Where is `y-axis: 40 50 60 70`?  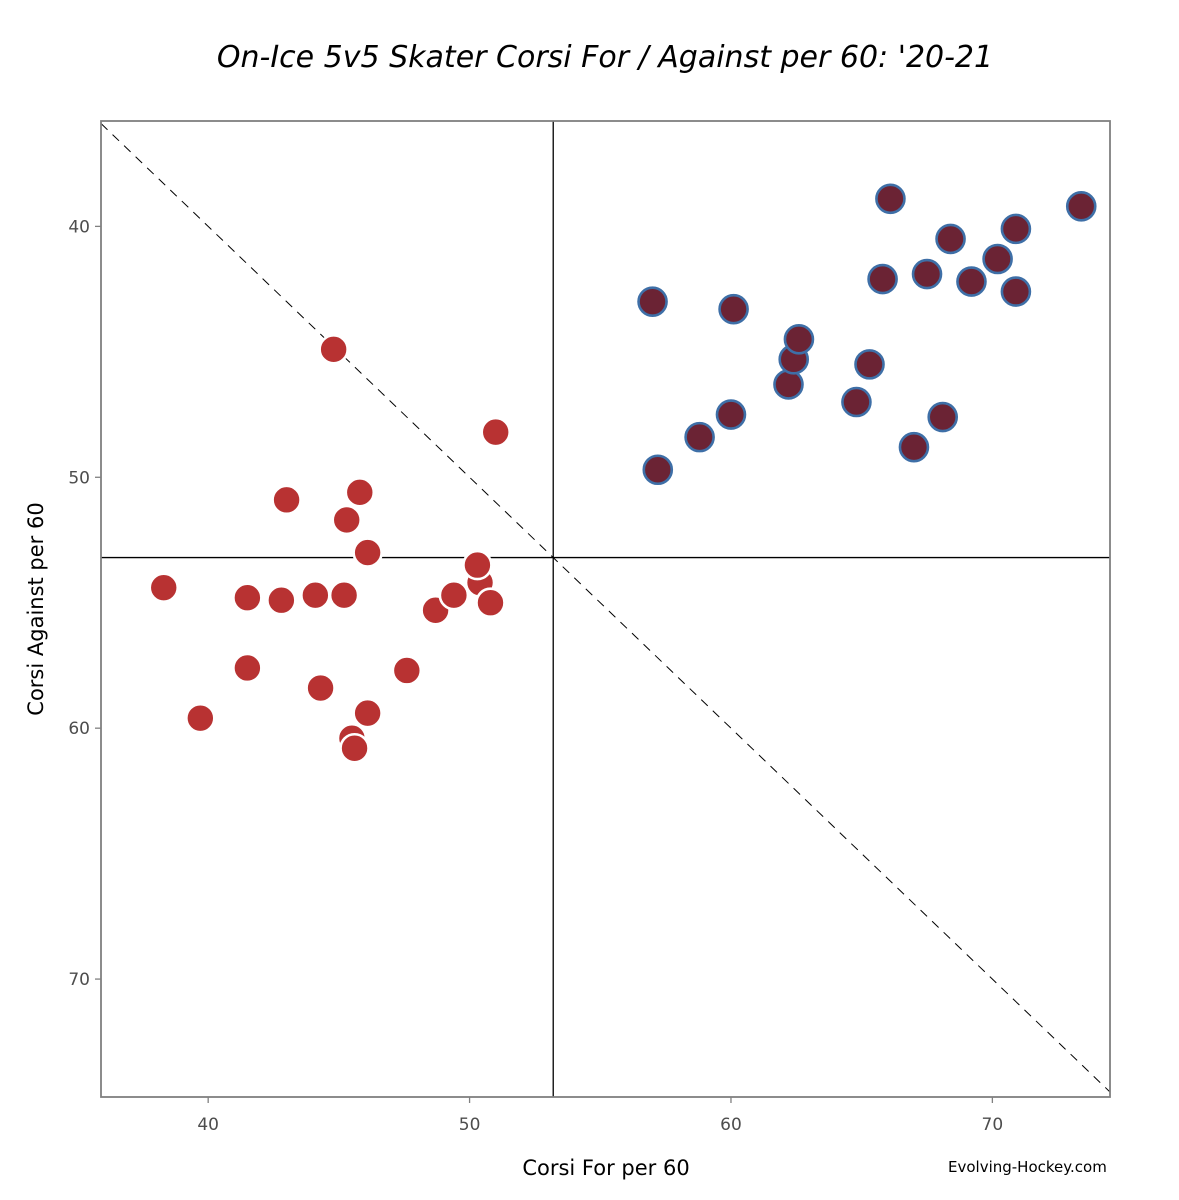
y-axis: 40 50 60 70 is located at coordinates (84, 603).